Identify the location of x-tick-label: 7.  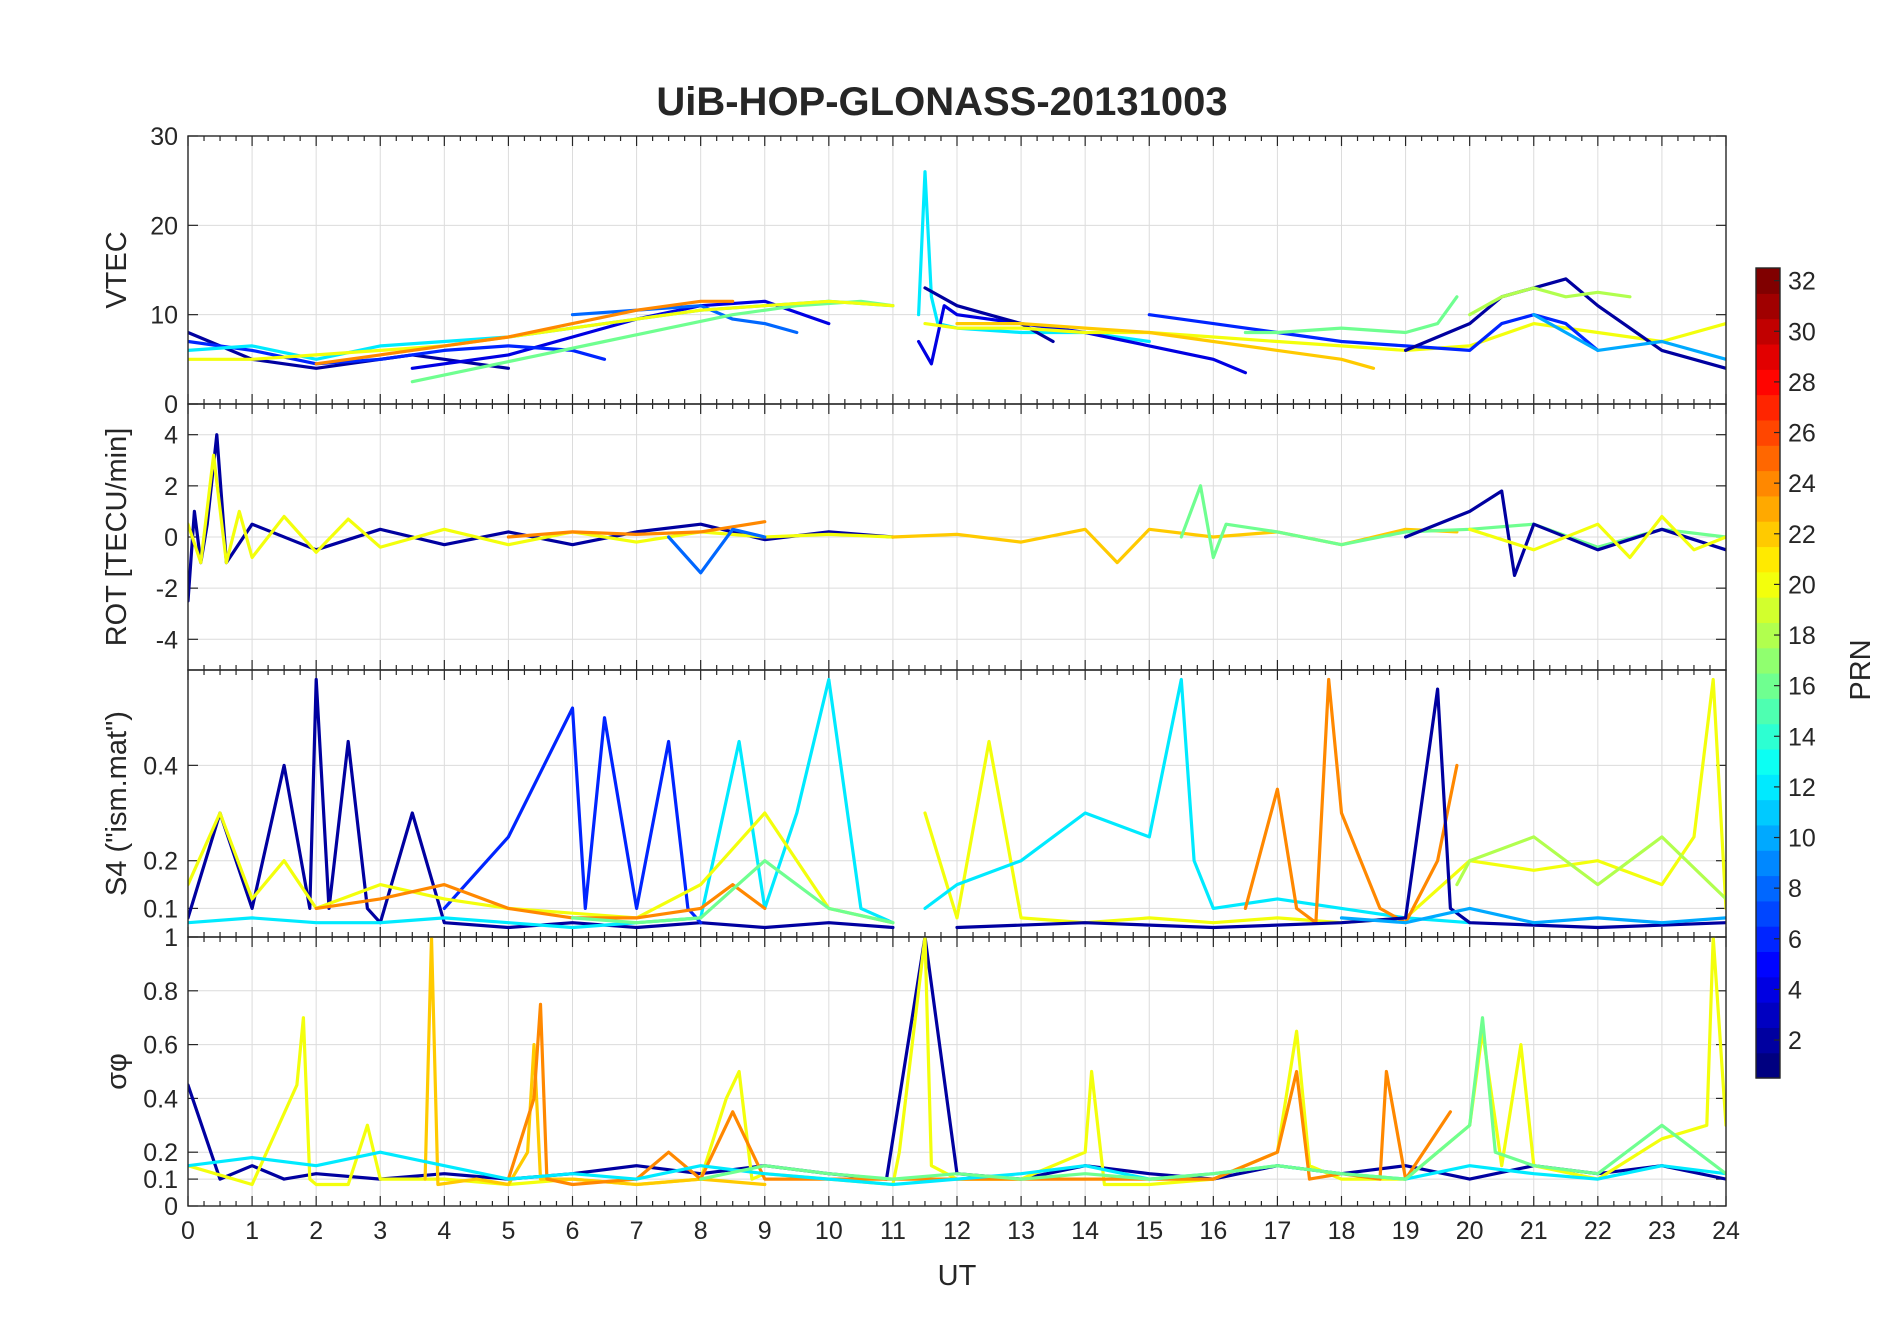
(637, 1231).